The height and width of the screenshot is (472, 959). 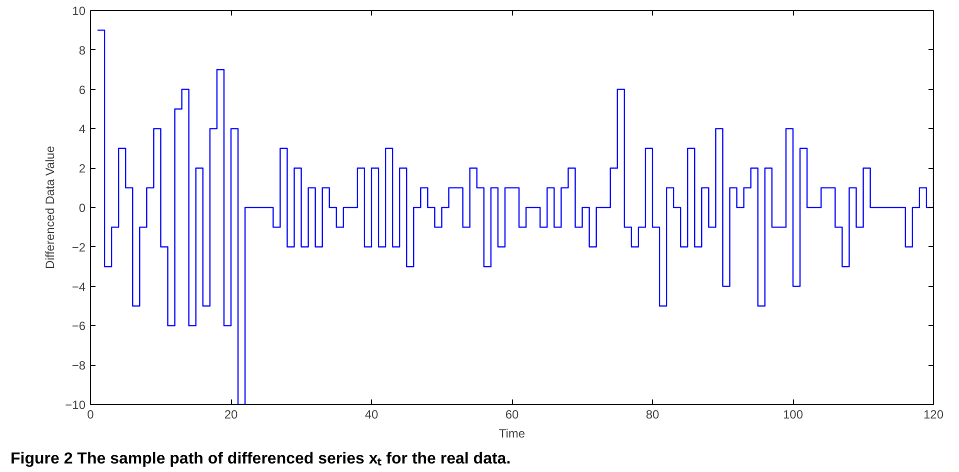 What do you see at coordinates (75, 405) in the screenshot?
I see `y-tick-label: −10` at bounding box center [75, 405].